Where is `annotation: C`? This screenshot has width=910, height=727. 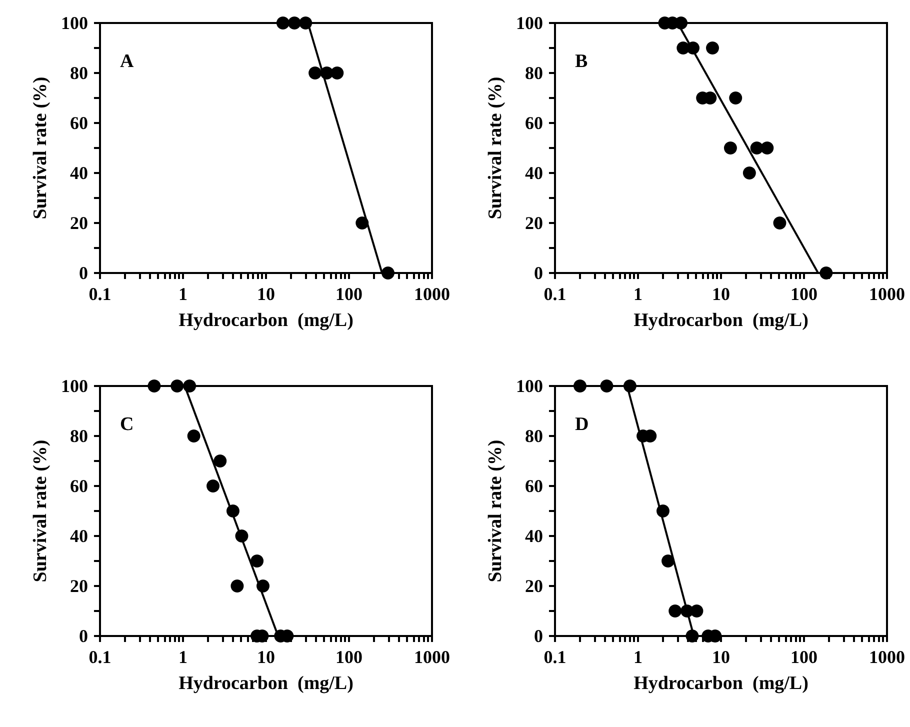
annotation: C is located at coordinates (127, 424).